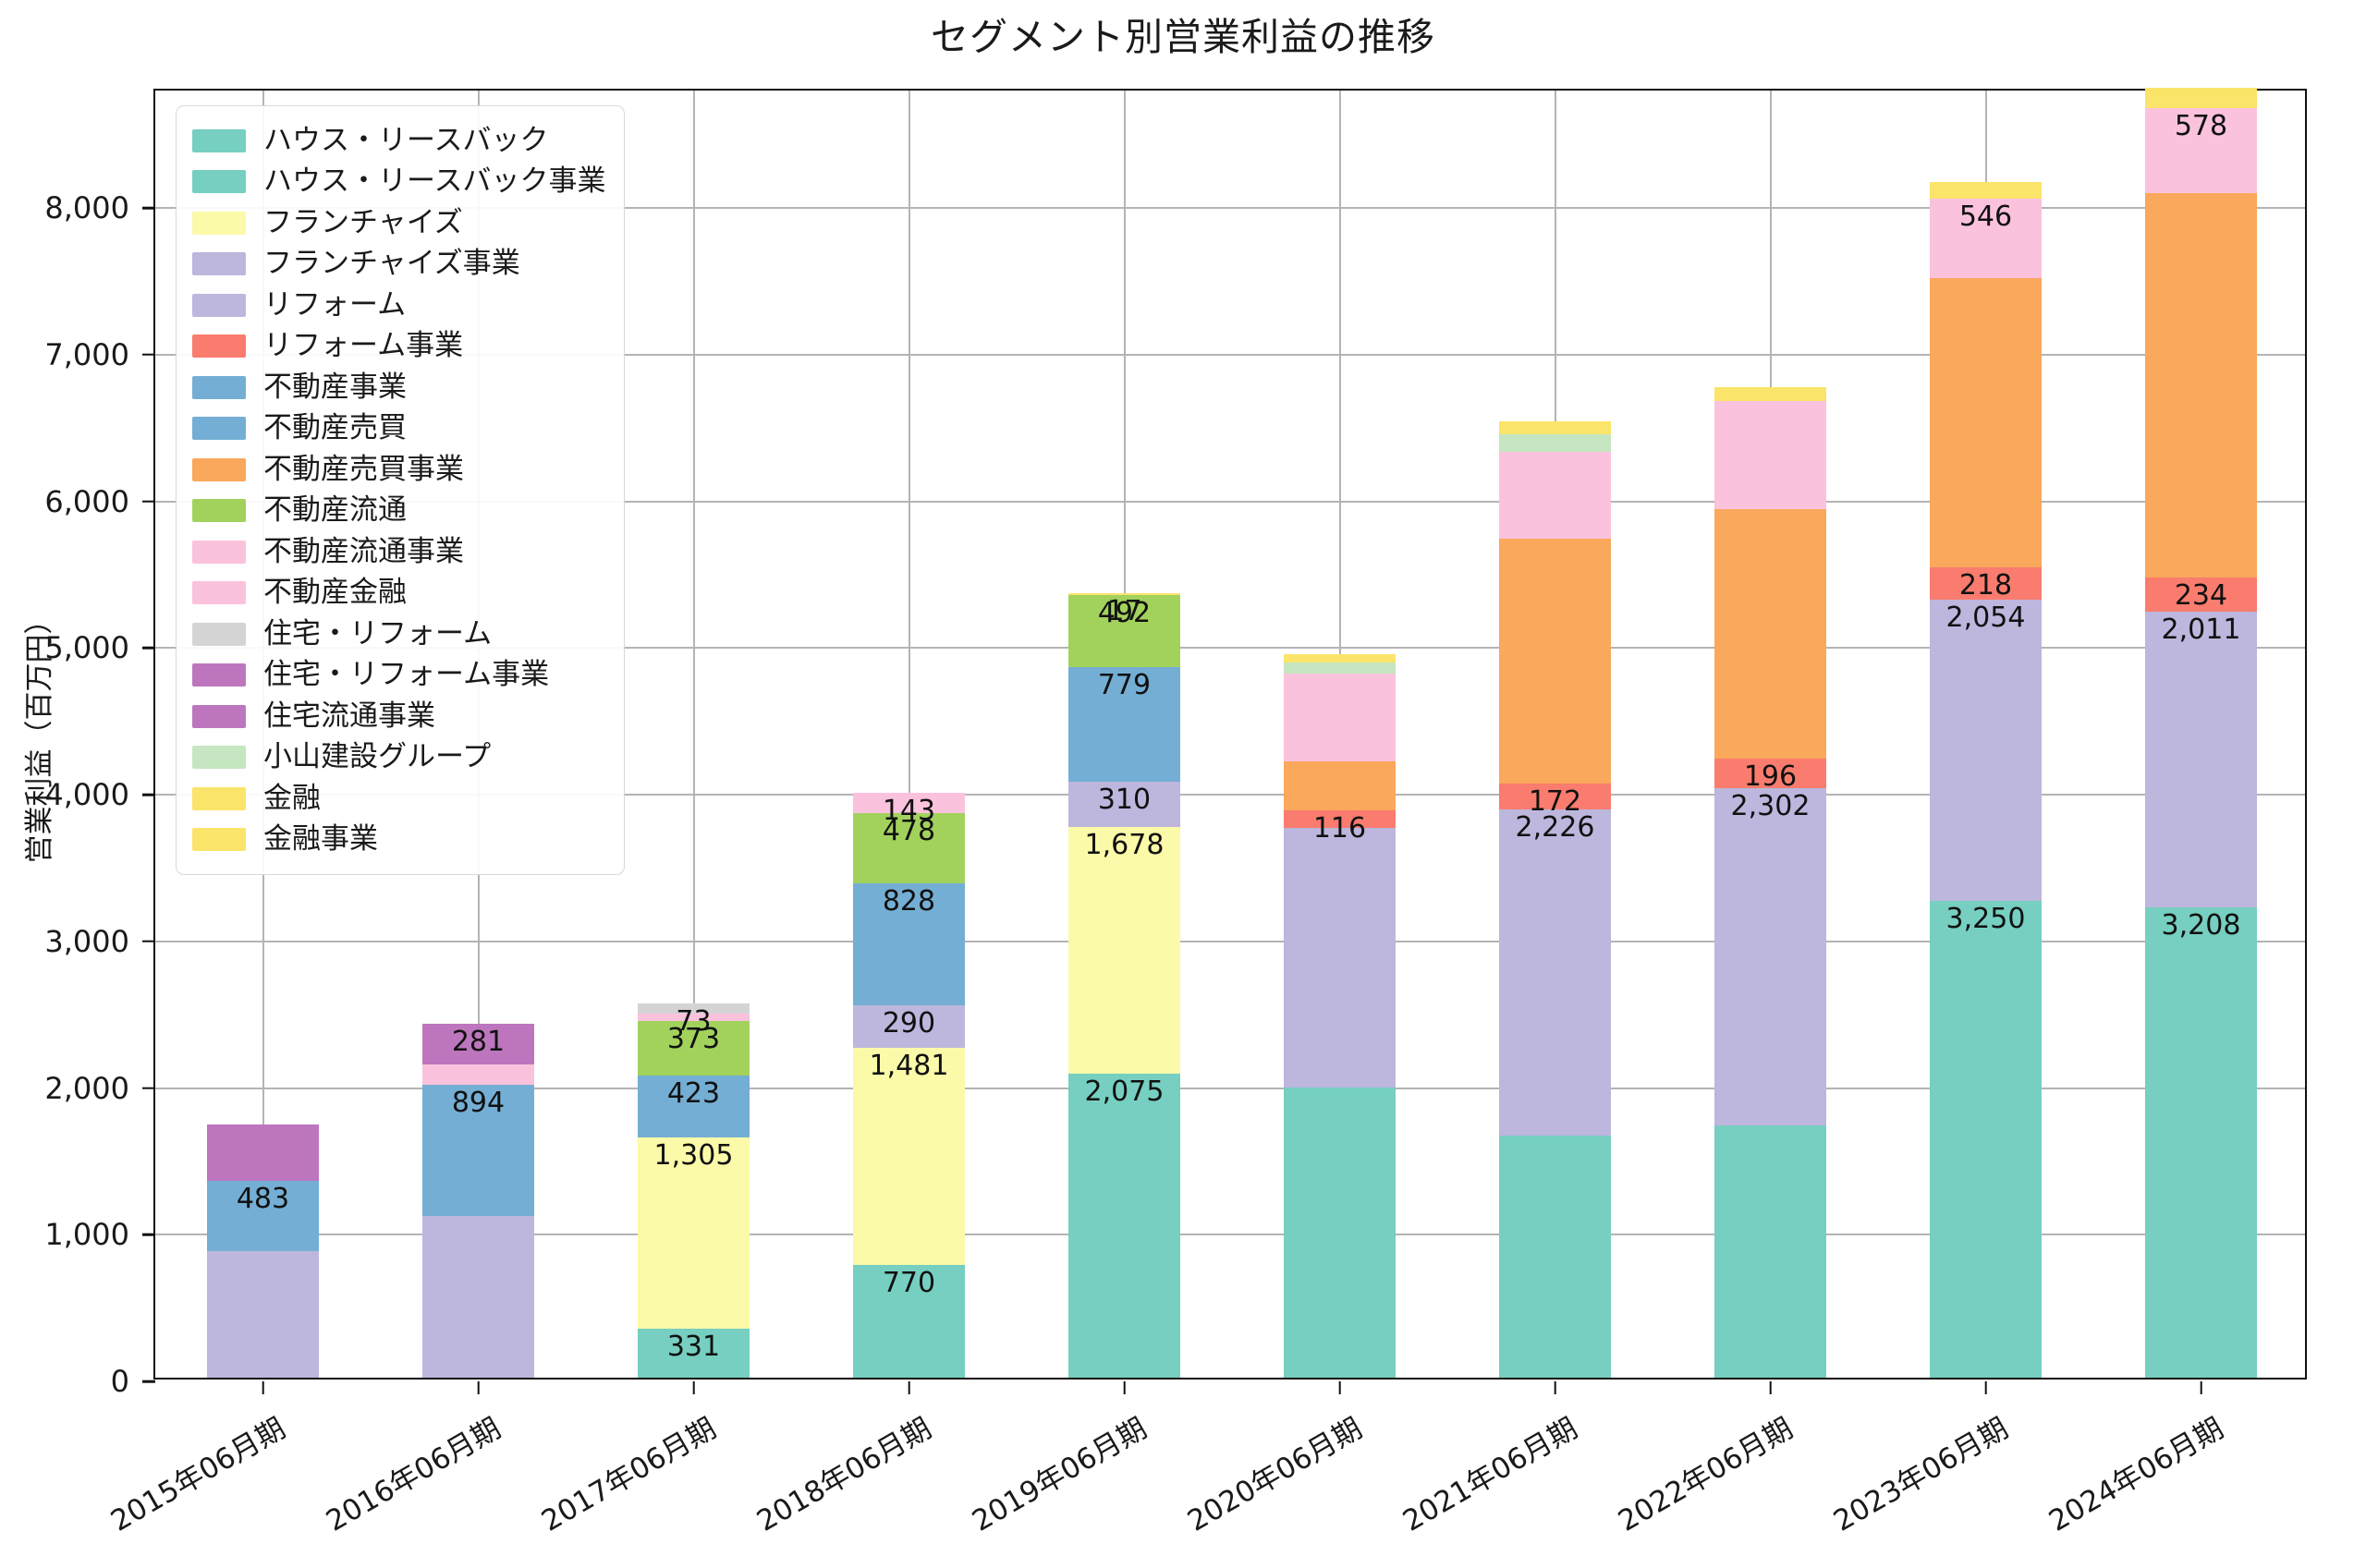  What do you see at coordinates (398, 305) in the screenshot?
I see `legend-item: リフォーム` at bounding box center [398, 305].